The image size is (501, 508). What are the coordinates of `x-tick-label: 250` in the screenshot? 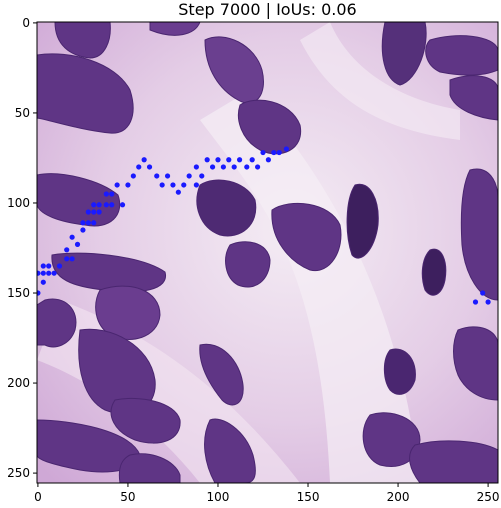 It's located at (488, 497).